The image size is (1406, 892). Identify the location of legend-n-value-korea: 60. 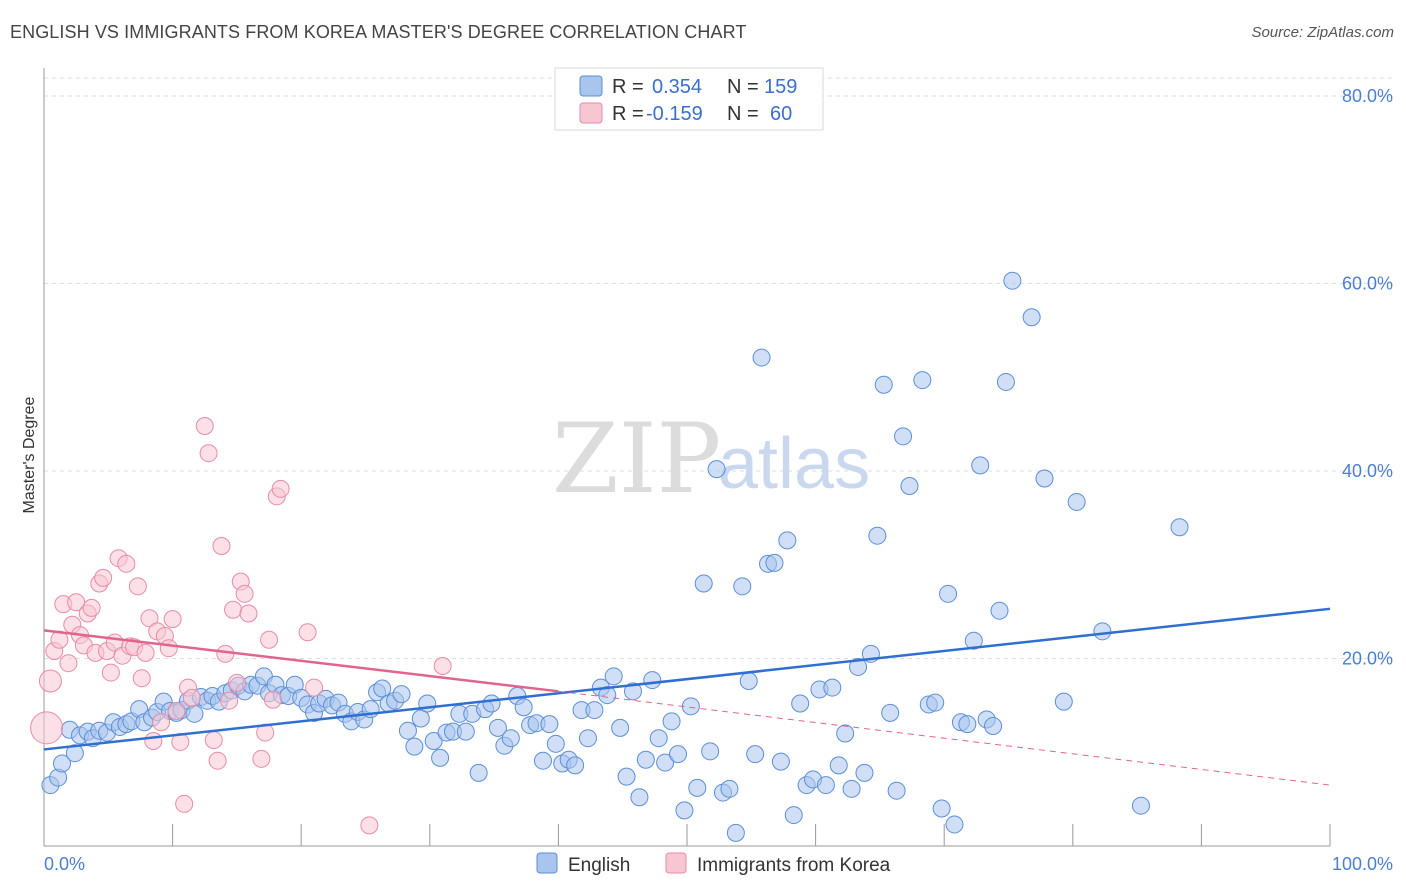
(781, 114).